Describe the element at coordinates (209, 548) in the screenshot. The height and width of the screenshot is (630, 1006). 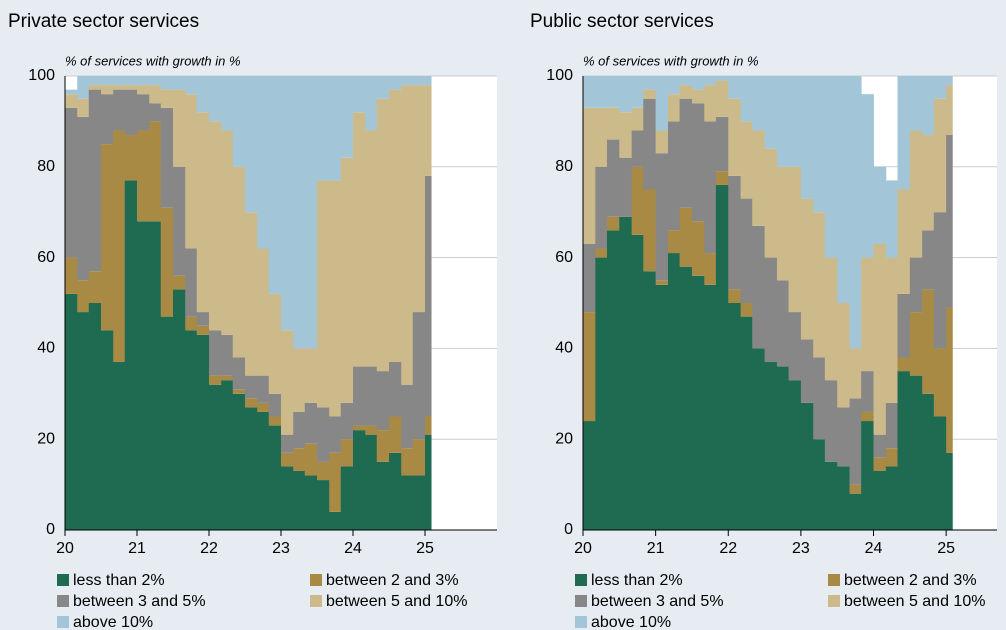
I see `x-tick-label: 22` at that location.